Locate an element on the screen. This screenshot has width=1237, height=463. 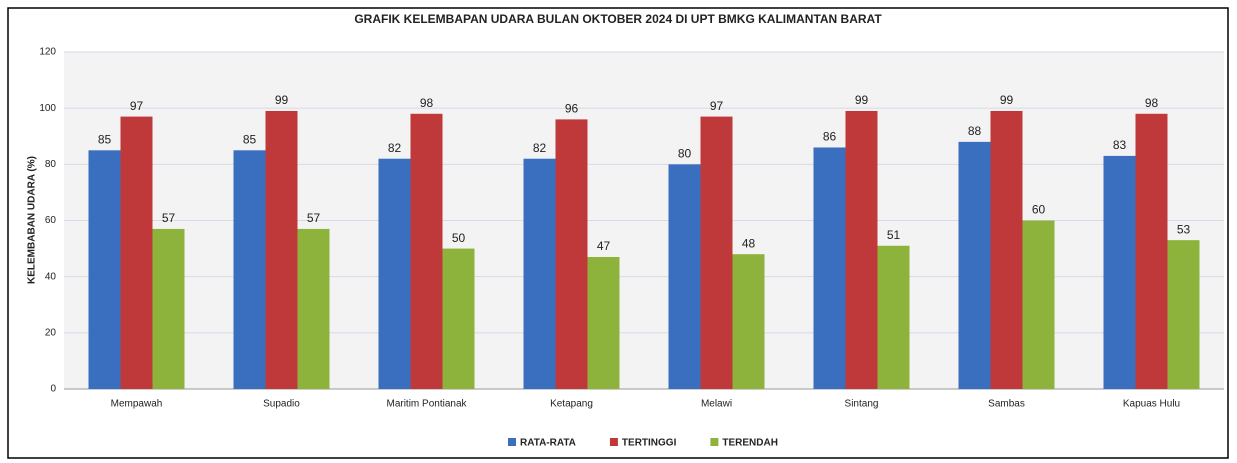
x-tick-label: Mempawah is located at coordinates (137, 404).